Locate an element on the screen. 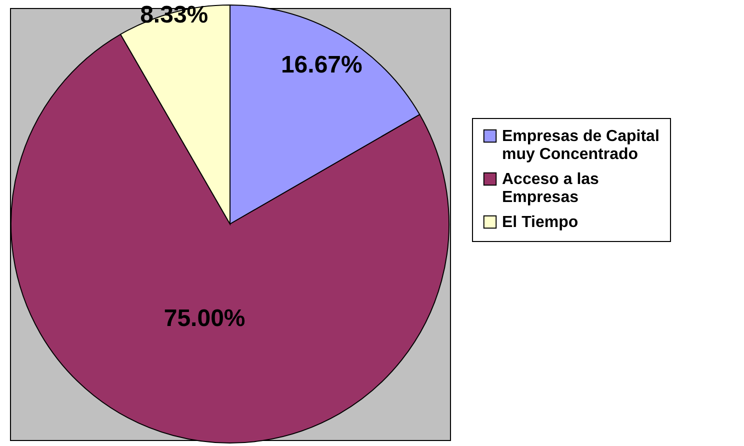  legend-label: Acceso a las Empresas is located at coordinates (551, 188).